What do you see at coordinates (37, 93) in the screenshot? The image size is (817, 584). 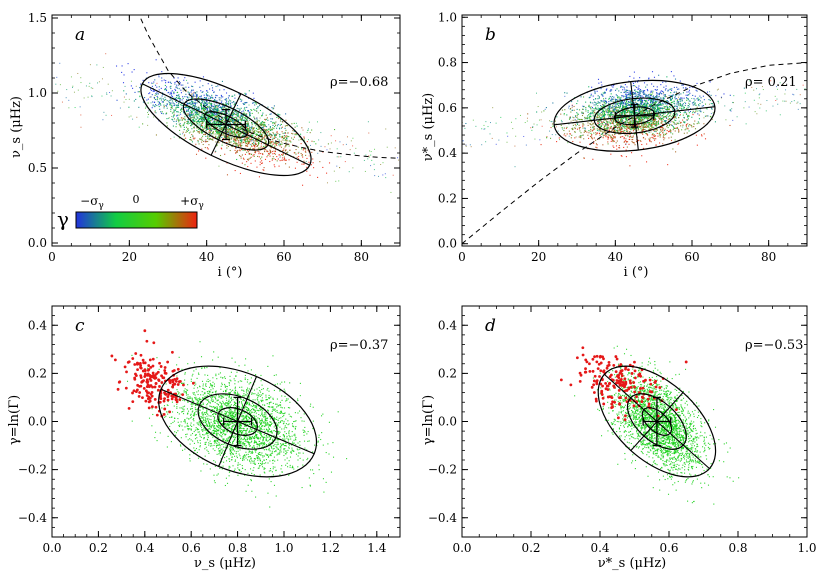 I see `y-tick-label: 1.0` at bounding box center [37, 93].